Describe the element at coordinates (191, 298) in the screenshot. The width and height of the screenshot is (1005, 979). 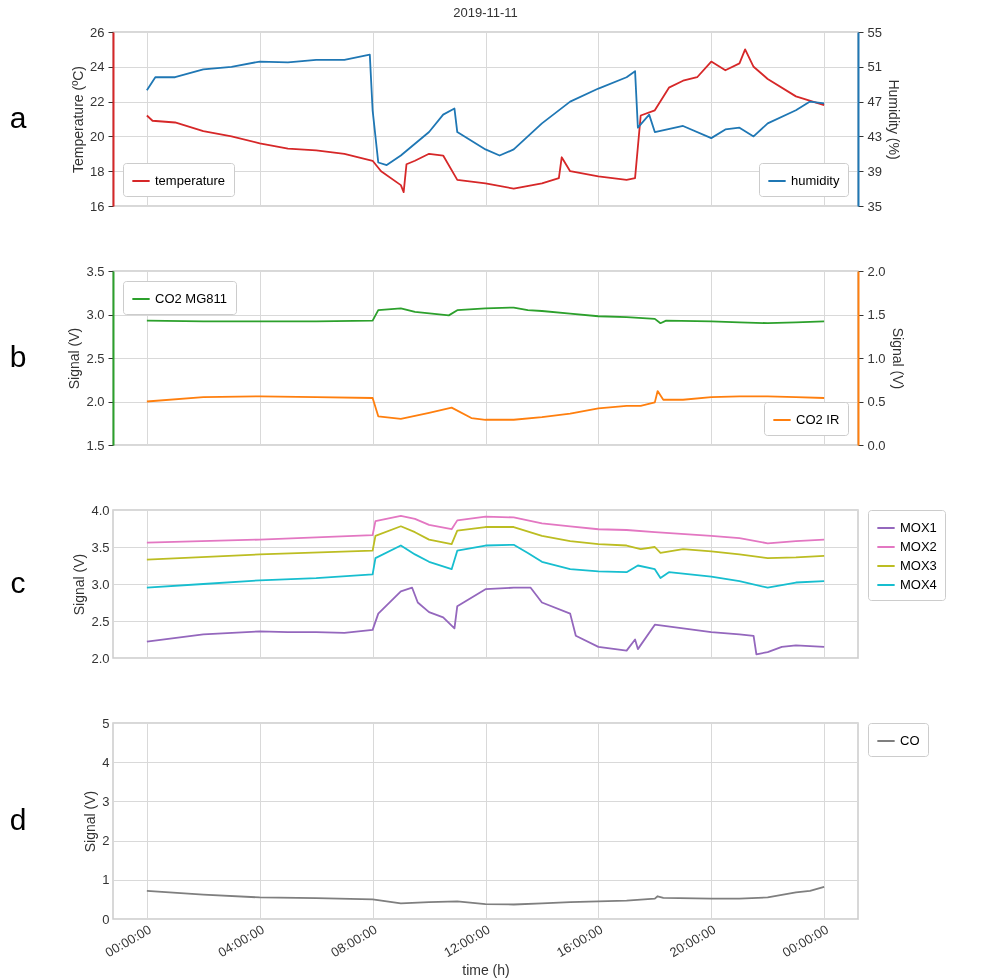
I see `legend-label: CO2 MG811` at that location.